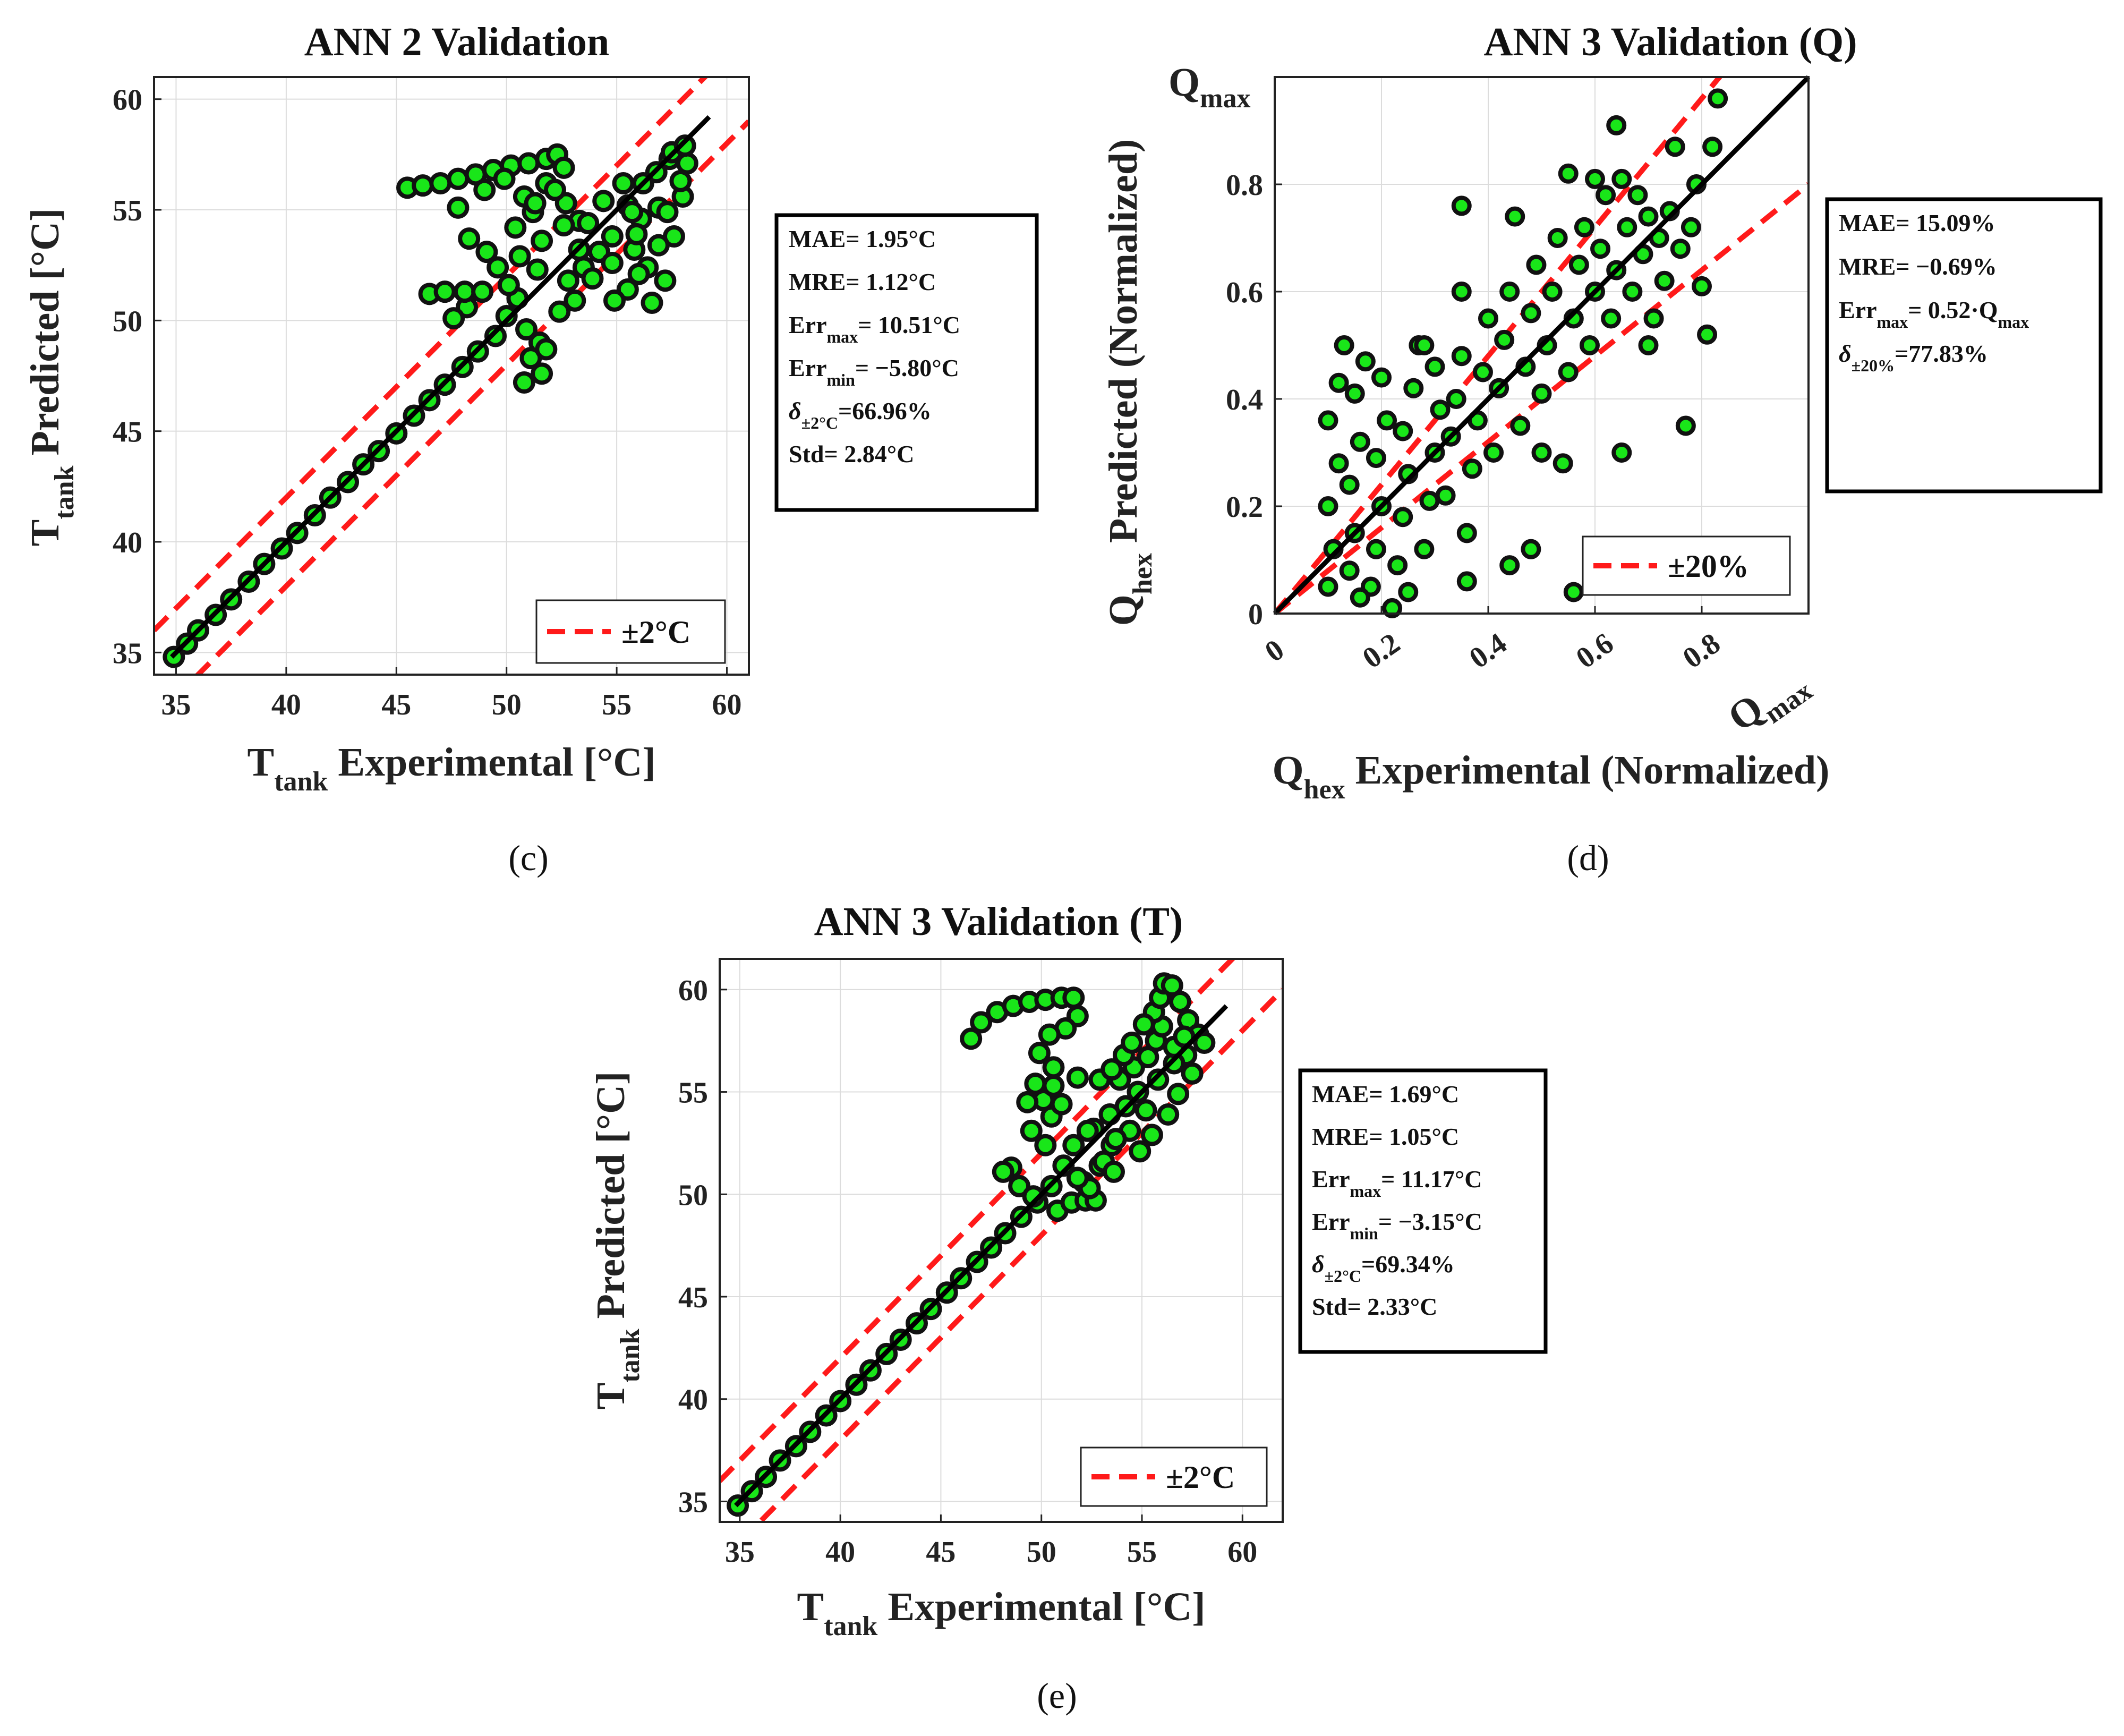  Describe the element at coordinates (1686, 565) in the screenshot. I see `panel-d-legend: ±20%` at that location.